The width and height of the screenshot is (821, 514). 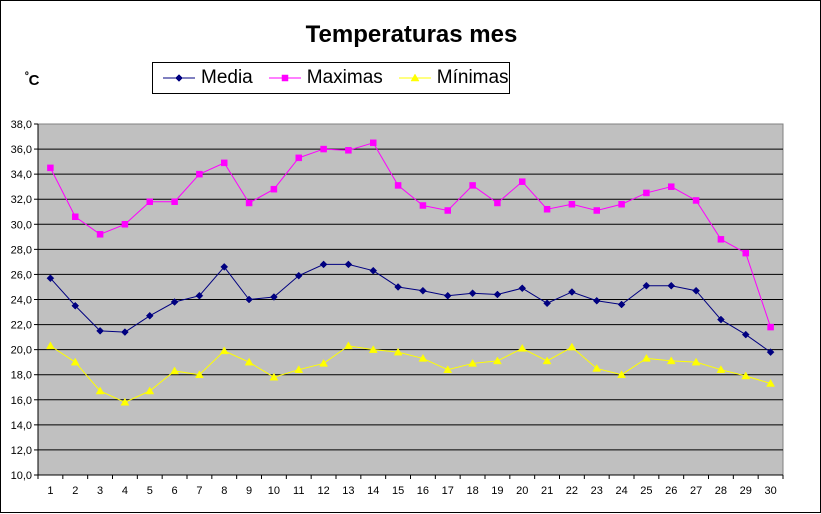 What do you see at coordinates (27, 76) in the screenshot?
I see `y-axis-label-degree: º` at bounding box center [27, 76].